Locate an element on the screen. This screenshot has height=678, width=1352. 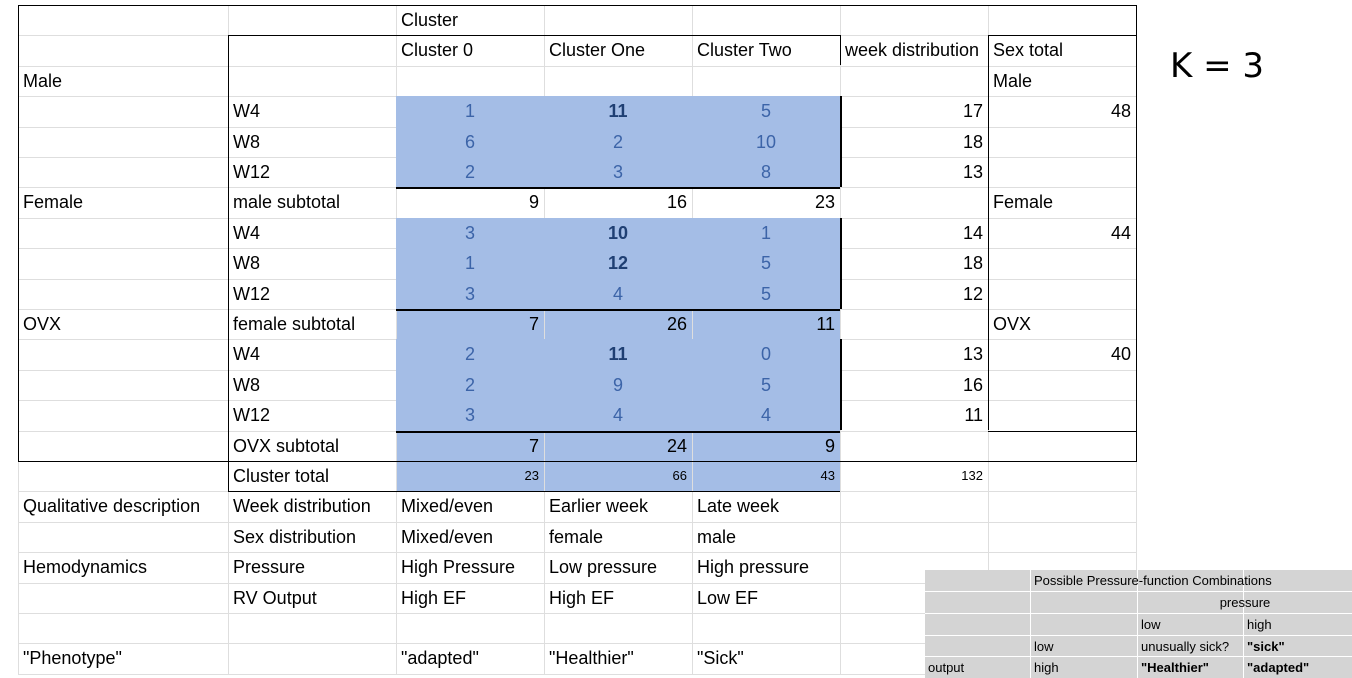
description-label: RV Output is located at coordinates (275, 597).